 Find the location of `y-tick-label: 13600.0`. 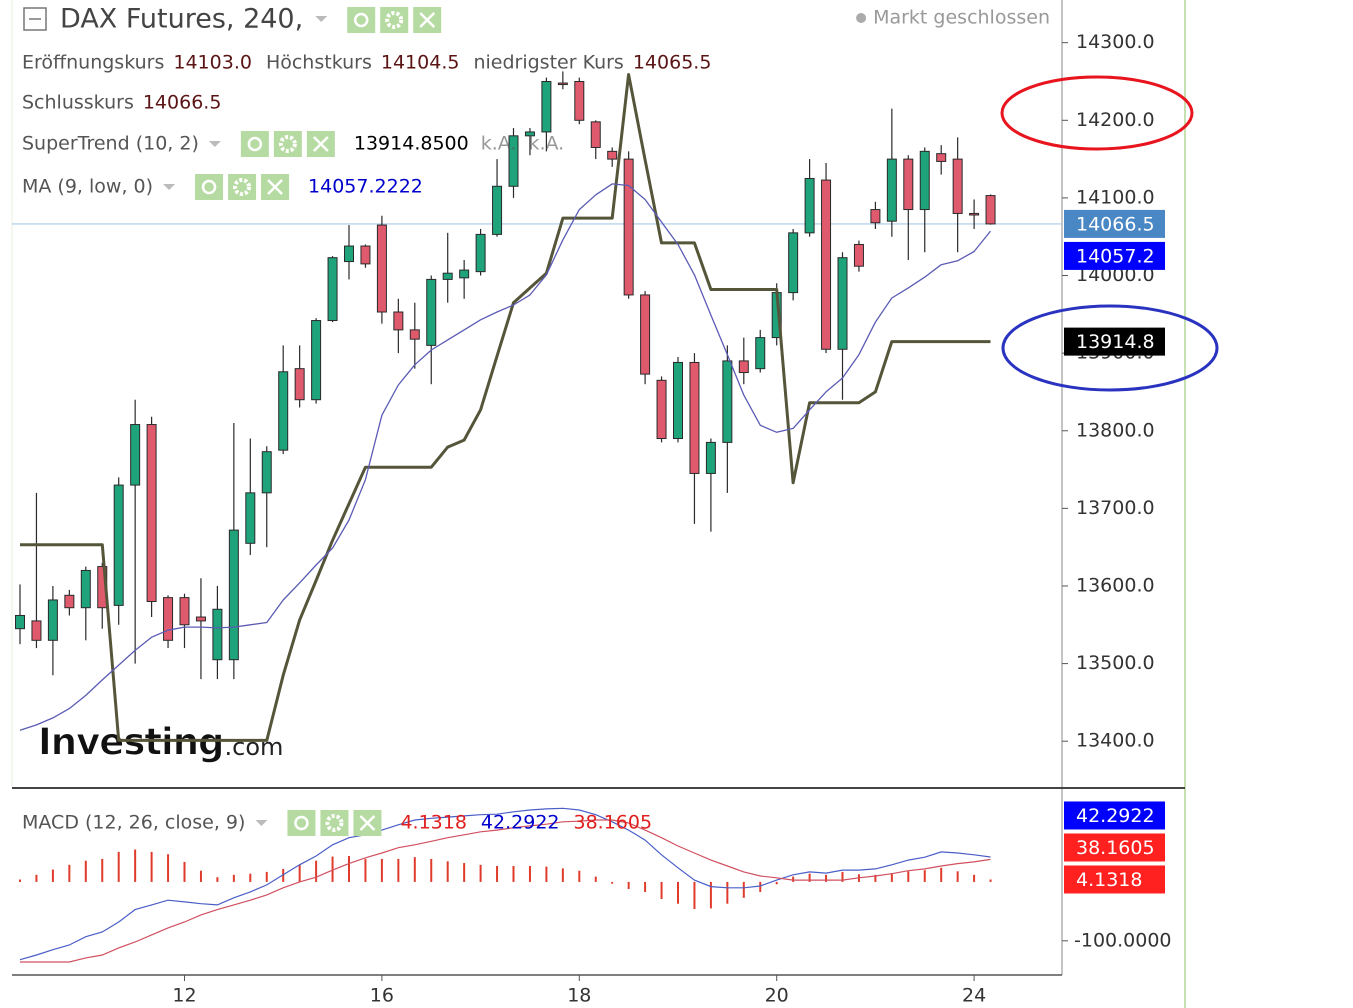

y-tick-label: 13600.0 is located at coordinates (1115, 585).